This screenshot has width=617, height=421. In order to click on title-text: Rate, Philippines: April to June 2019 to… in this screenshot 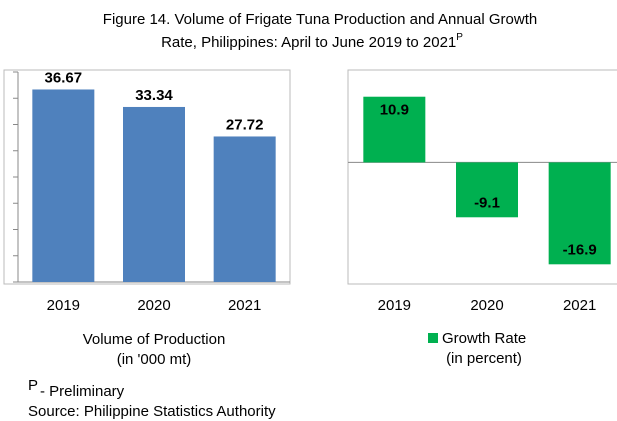, I will do `click(308, 42)`.